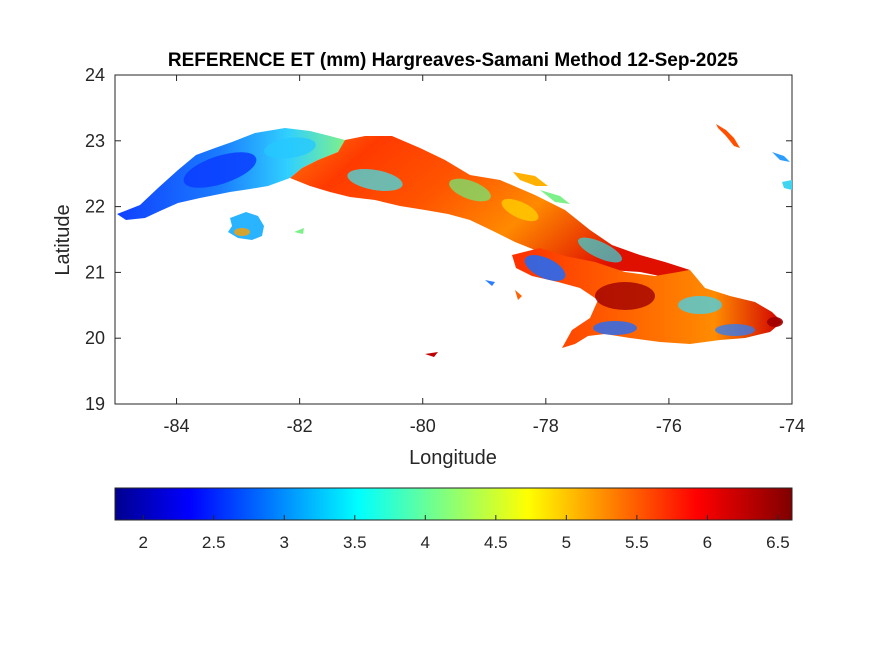 The height and width of the screenshot is (656, 875). What do you see at coordinates (775, 322) in the screenshot?
I see `patch-darkred-tip` at bounding box center [775, 322].